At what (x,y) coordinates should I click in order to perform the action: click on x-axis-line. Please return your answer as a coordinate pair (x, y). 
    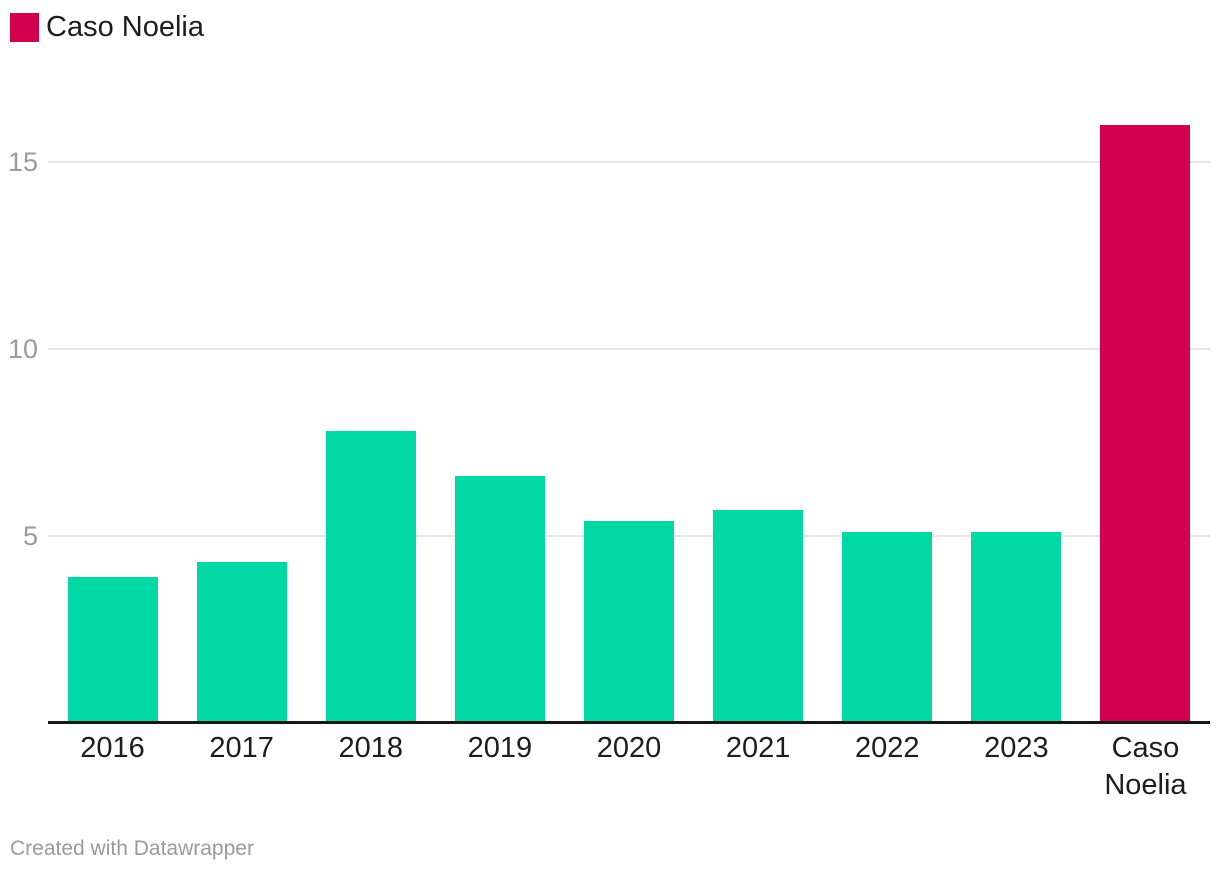
    Looking at the image, I should click on (629, 722).